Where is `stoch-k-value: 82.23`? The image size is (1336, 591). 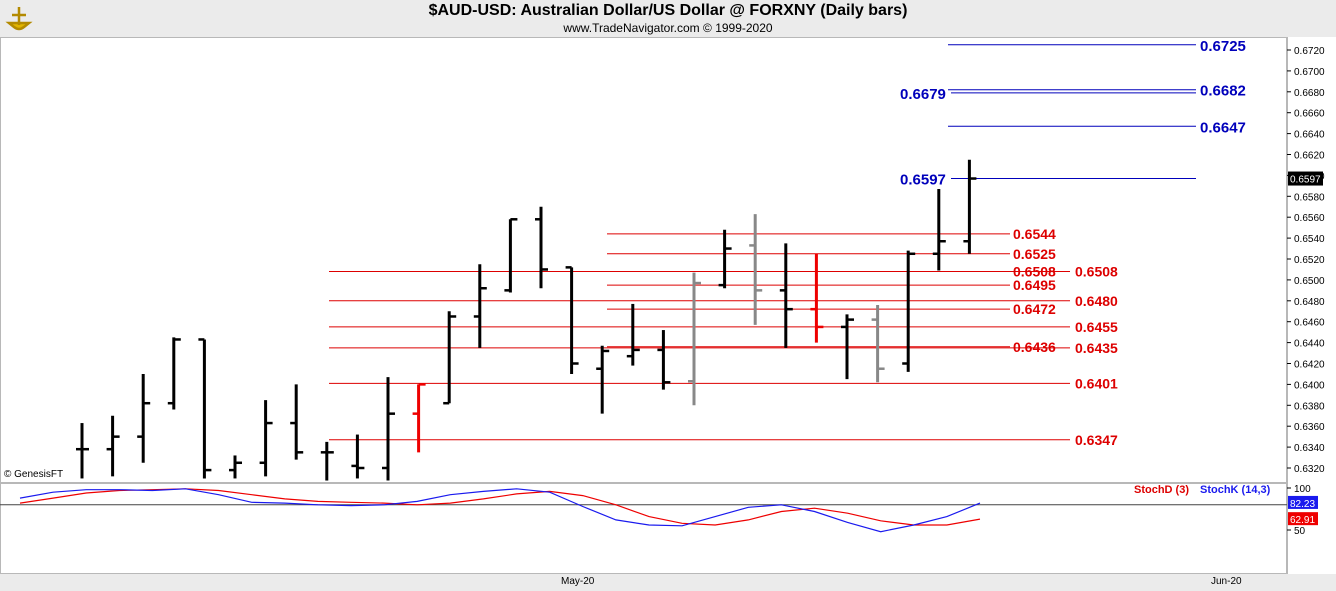 stoch-k-value: 82.23 is located at coordinates (1302, 504).